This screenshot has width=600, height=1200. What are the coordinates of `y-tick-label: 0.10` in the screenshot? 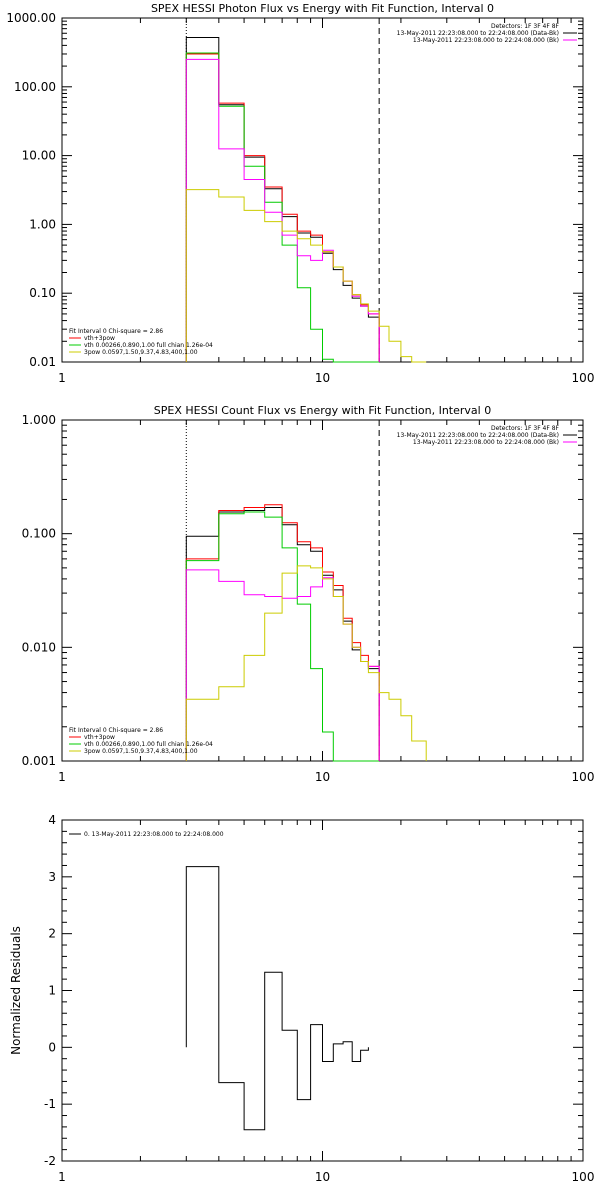 It's located at (42, 293).